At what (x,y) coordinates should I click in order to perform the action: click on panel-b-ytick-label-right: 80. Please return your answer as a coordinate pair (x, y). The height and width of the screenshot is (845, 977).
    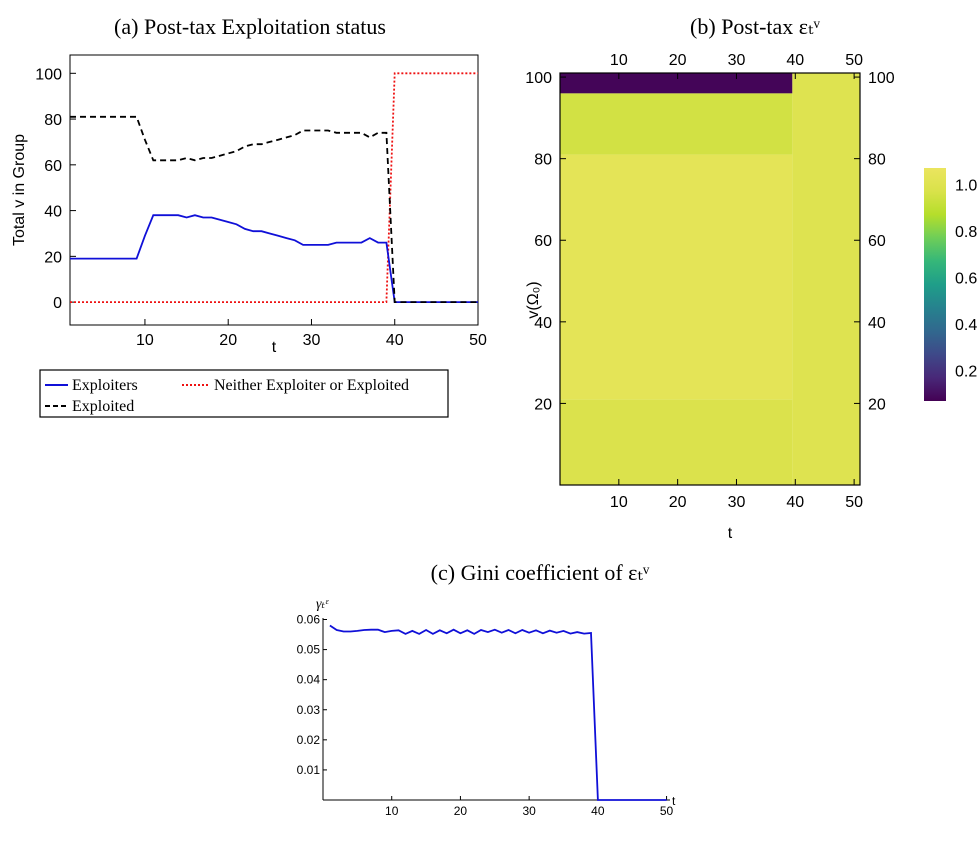
    Looking at the image, I should click on (877, 160).